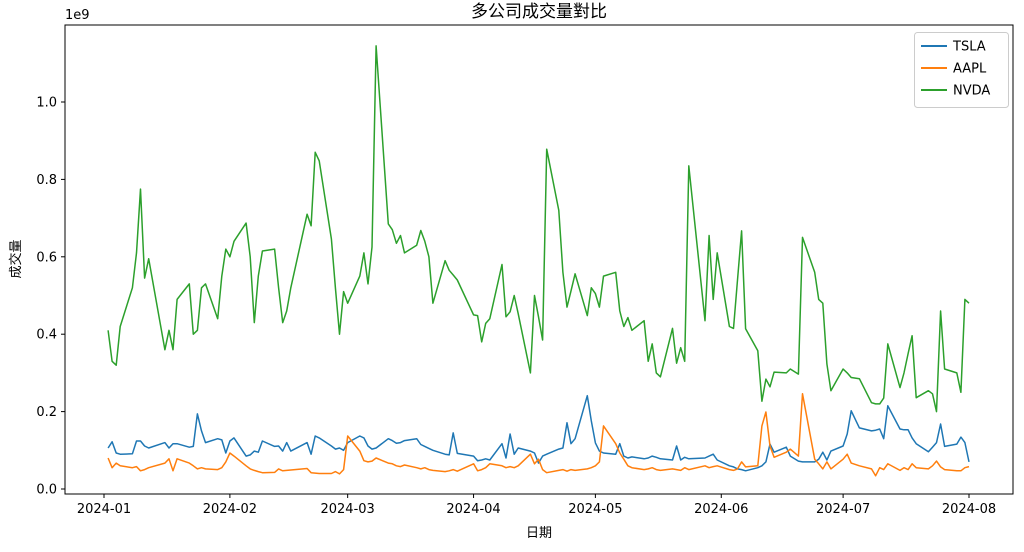  I want to click on x-tick-label: 2024-01, so click(104, 509).